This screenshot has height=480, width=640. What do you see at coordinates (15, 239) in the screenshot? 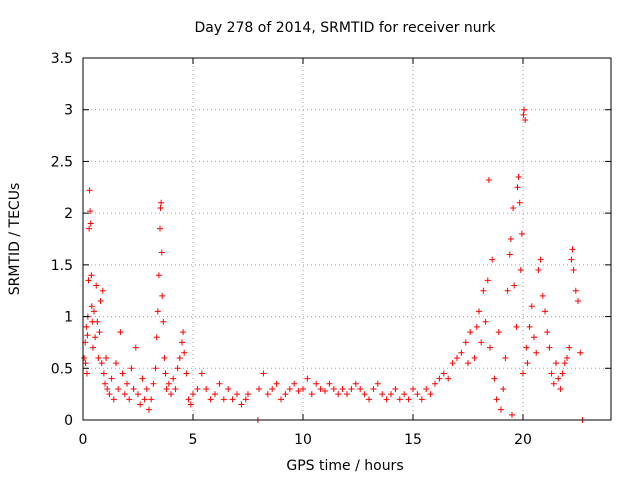
I see `y-axis-label: SRMTID / TECUs` at bounding box center [15, 239].